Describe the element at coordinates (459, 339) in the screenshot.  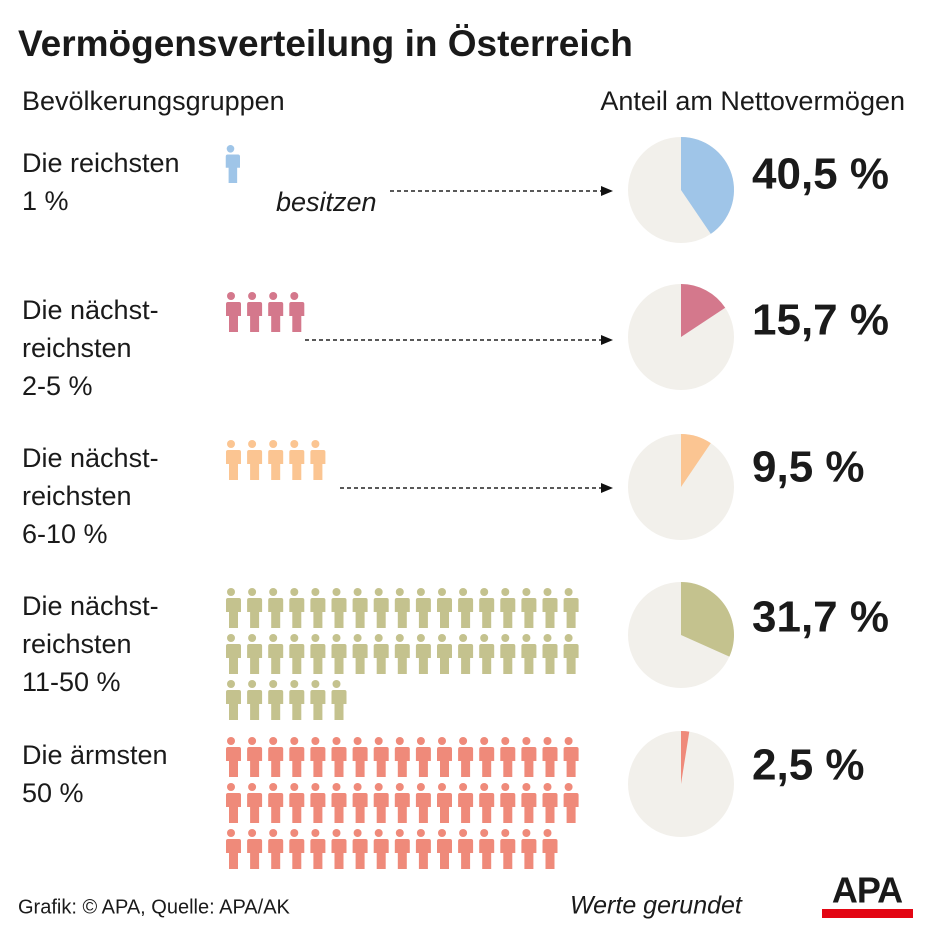
I see `arrows` at that location.